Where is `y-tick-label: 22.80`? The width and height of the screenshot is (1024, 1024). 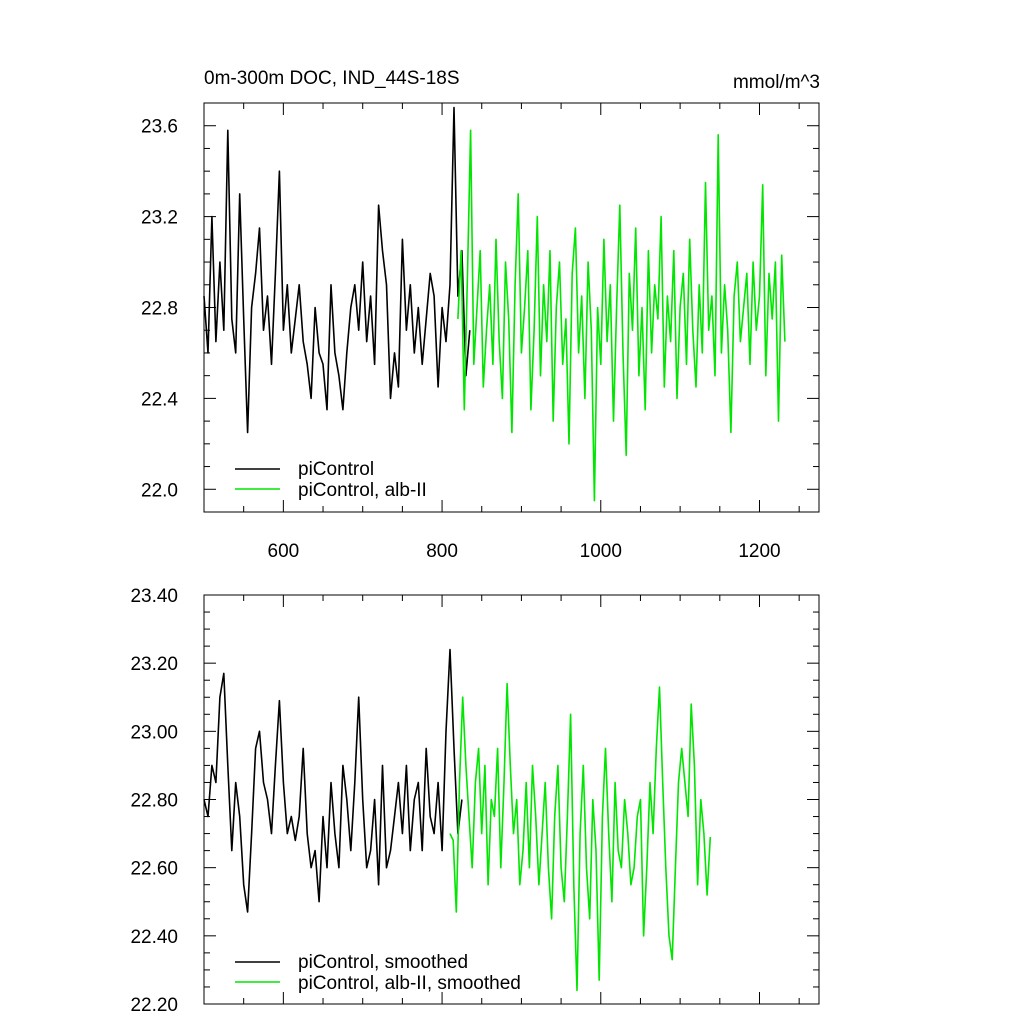 y-tick-label: 22.80 is located at coordinates (154, 801).